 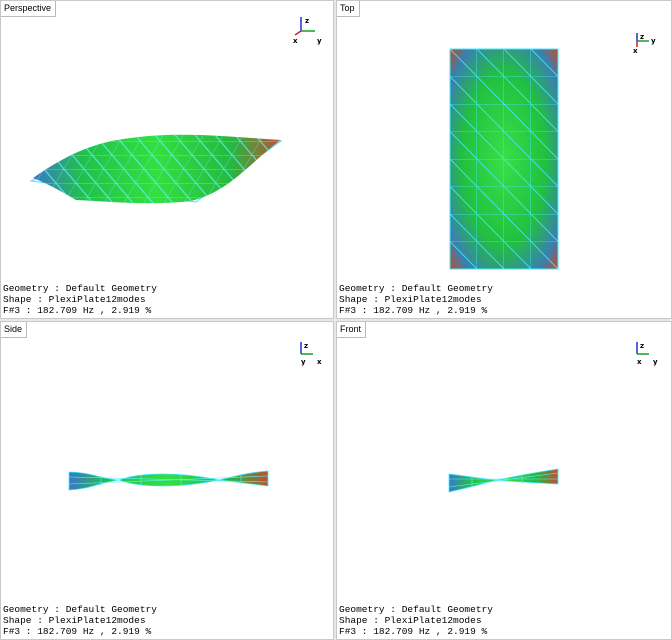 What do you see at coordinates (14, 330) in the screenshot?
I see `viewport-title: Side` at bounding box center [14, 330].